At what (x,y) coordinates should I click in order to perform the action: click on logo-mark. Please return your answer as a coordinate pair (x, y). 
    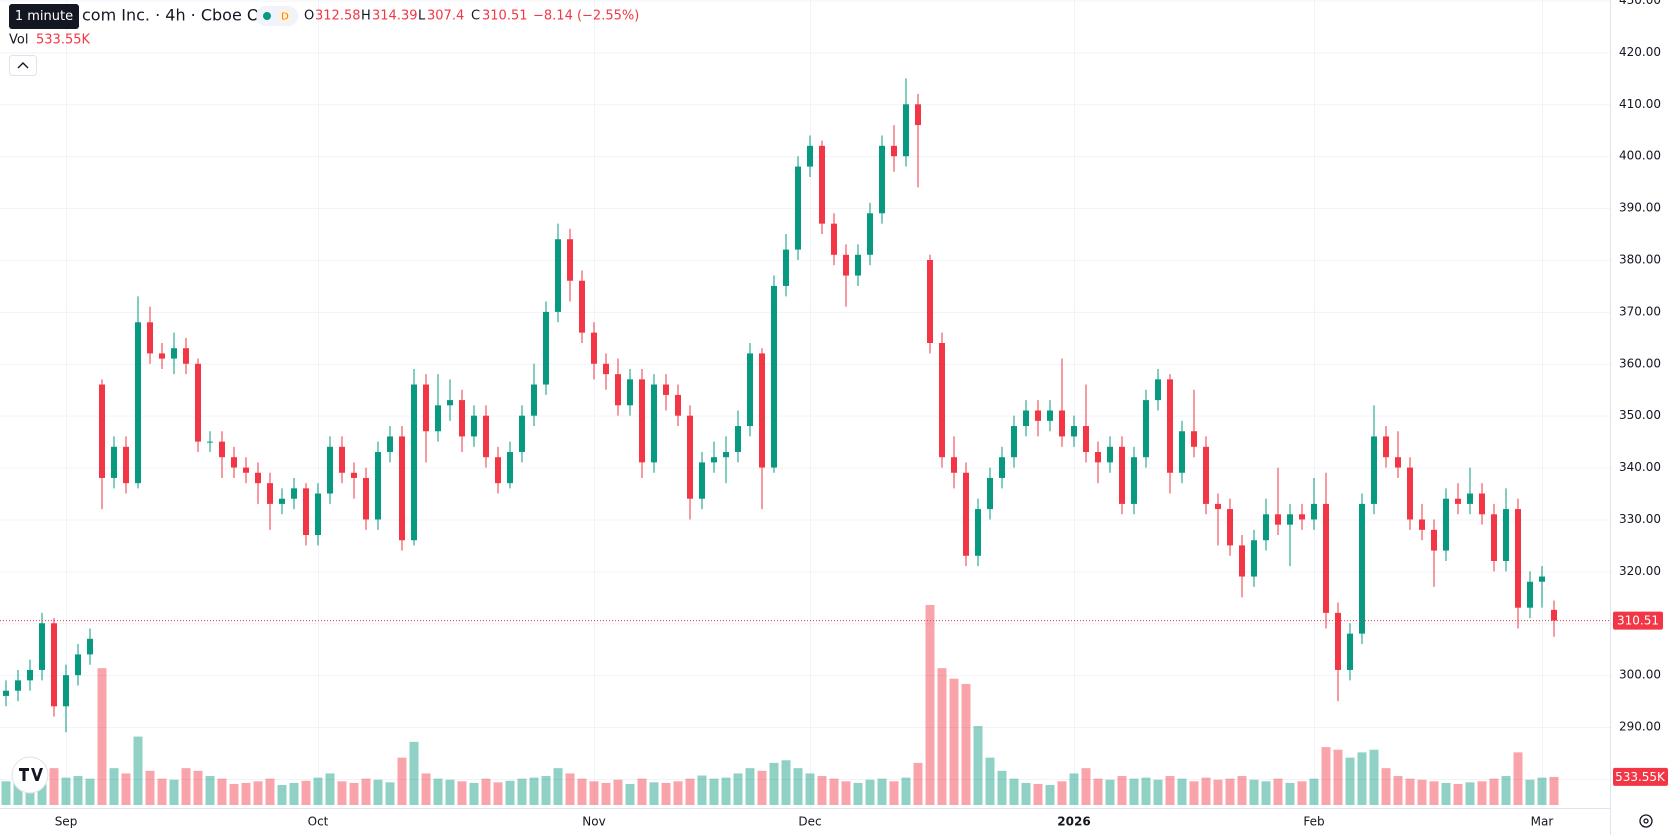
    Looking at the image, I should click on (31, 774).